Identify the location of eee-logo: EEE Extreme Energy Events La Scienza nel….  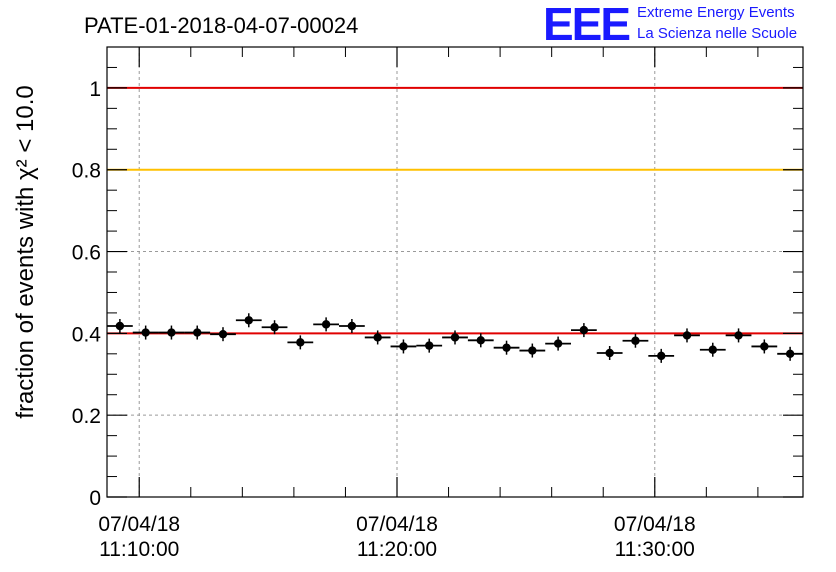
(670, 25).